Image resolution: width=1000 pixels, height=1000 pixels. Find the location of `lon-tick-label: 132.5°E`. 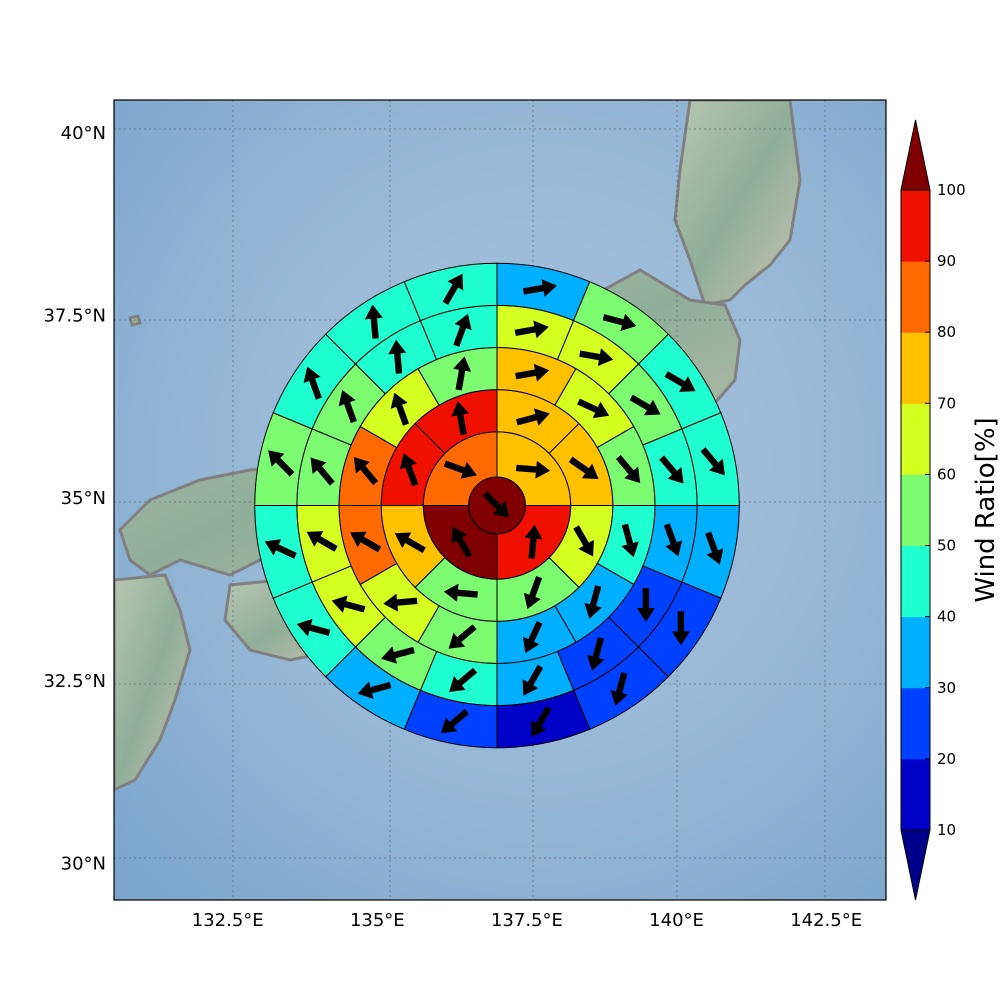

lon-tick-label: 132.5°E is located at coordinates (228, 920).